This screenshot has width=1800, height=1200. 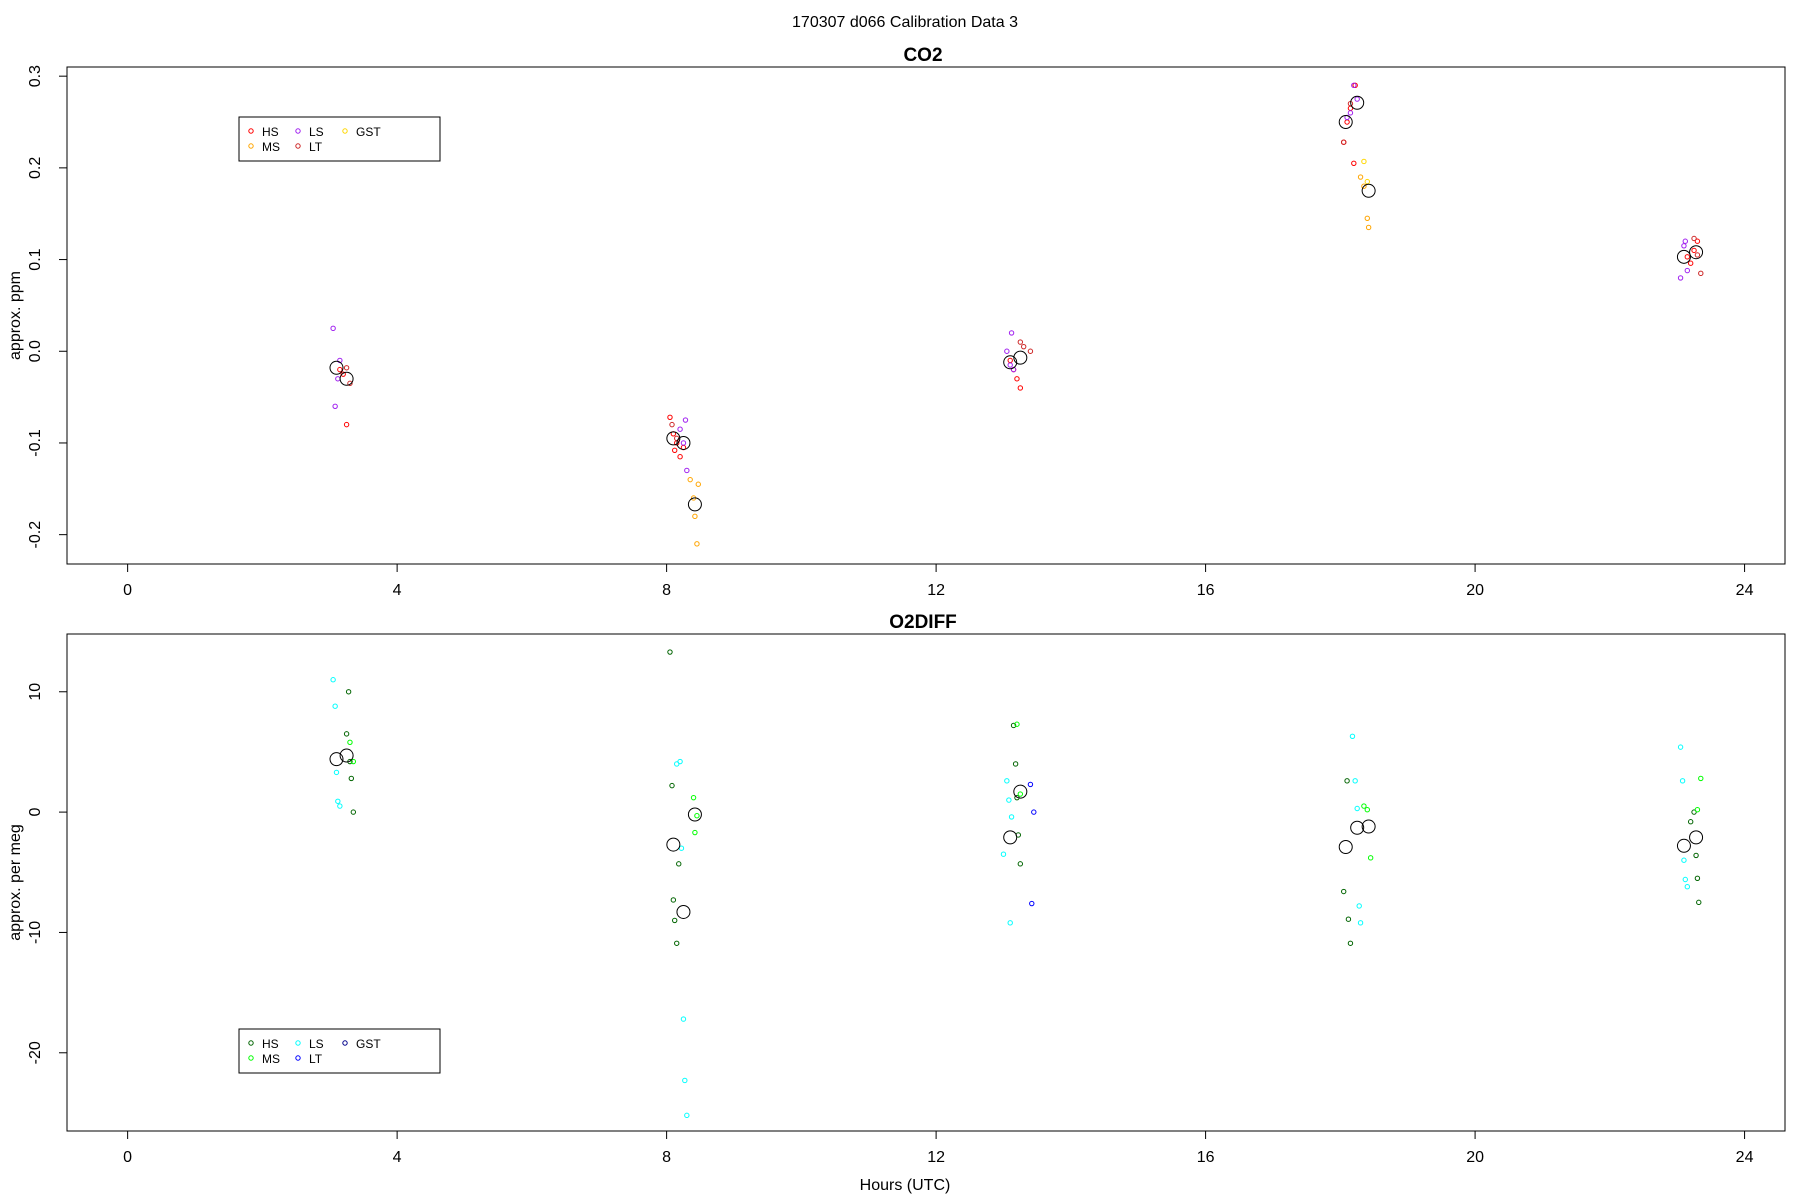 I want to click on legend-label: LS, so click(x=316, y=132).